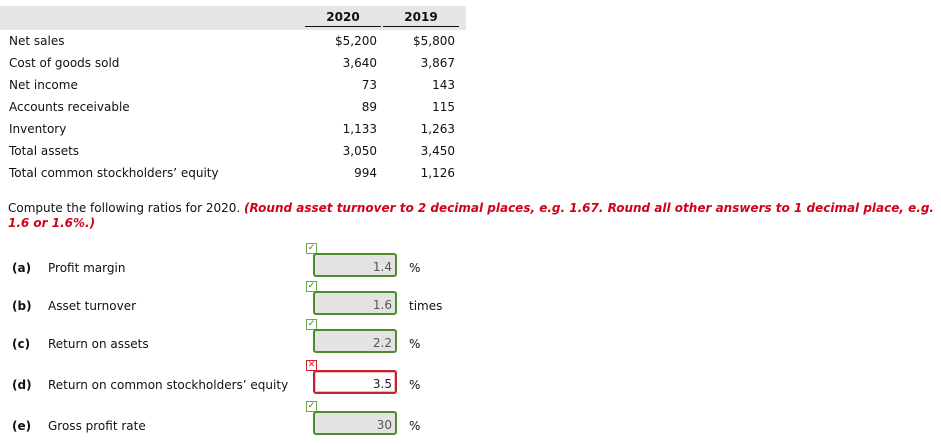 The height and width of the screenshot is (444, 941). I want to click on answer-field-asset-turnover: 1.6, so click(355, 303).